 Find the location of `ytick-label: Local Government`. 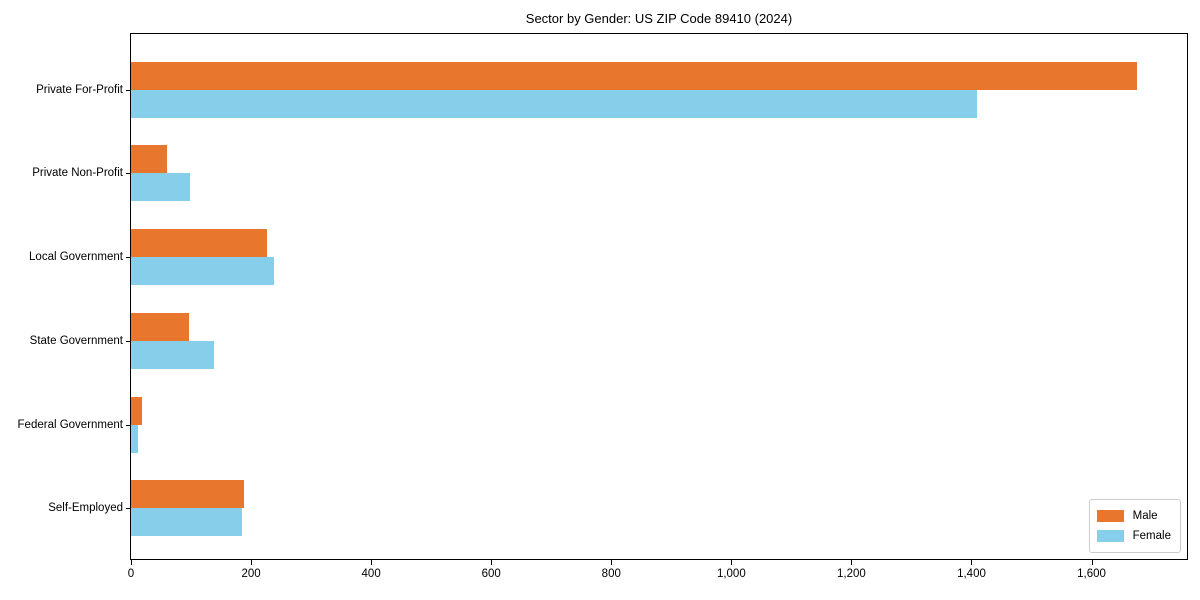

ytick-label: Local Government is located at coordinates (76, 257).